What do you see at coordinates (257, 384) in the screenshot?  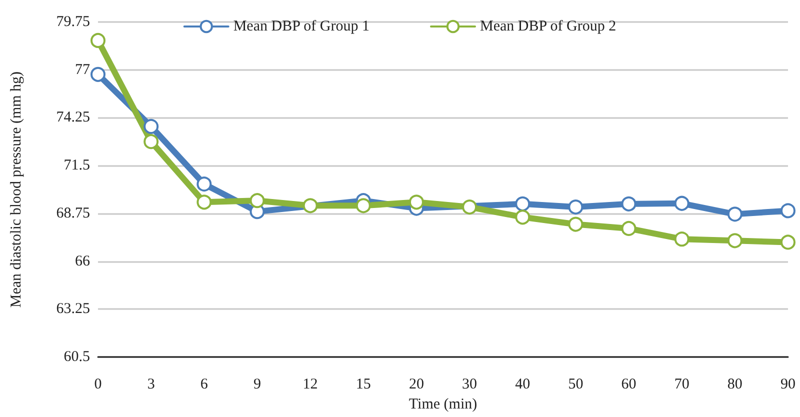 I see `x-tick-label: 9` at bounding box center [257, 384].